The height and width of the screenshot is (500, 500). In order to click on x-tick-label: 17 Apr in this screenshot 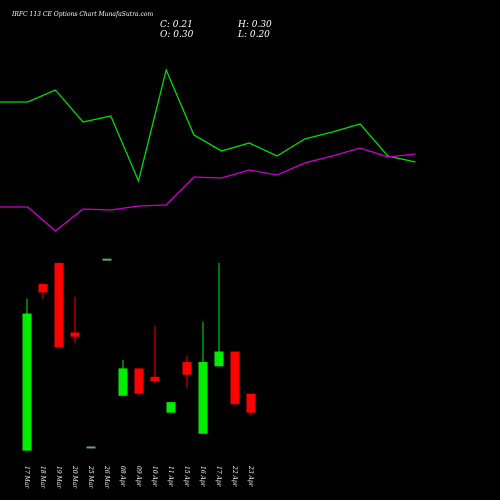, I will do `click(218, 477)`.